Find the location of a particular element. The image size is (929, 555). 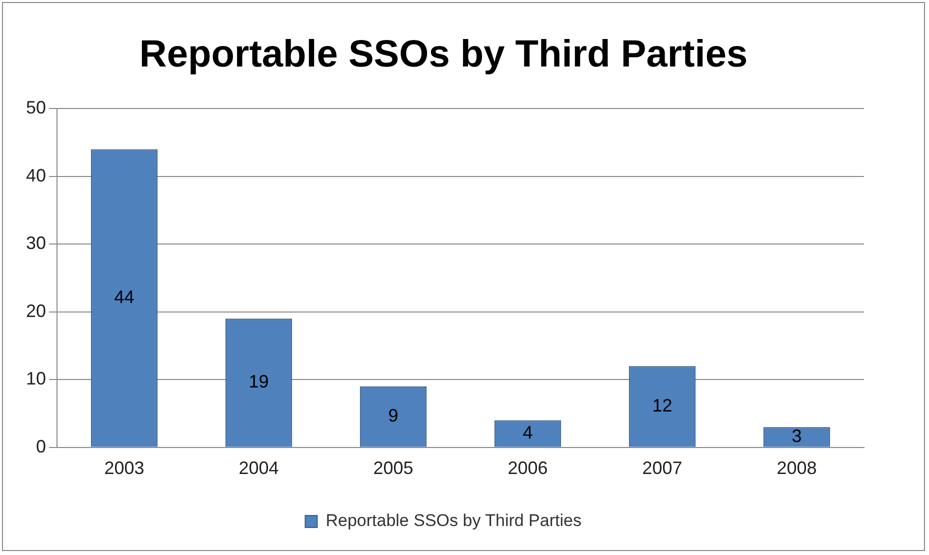

data-label: 44 is located at coordinates (124, 297).